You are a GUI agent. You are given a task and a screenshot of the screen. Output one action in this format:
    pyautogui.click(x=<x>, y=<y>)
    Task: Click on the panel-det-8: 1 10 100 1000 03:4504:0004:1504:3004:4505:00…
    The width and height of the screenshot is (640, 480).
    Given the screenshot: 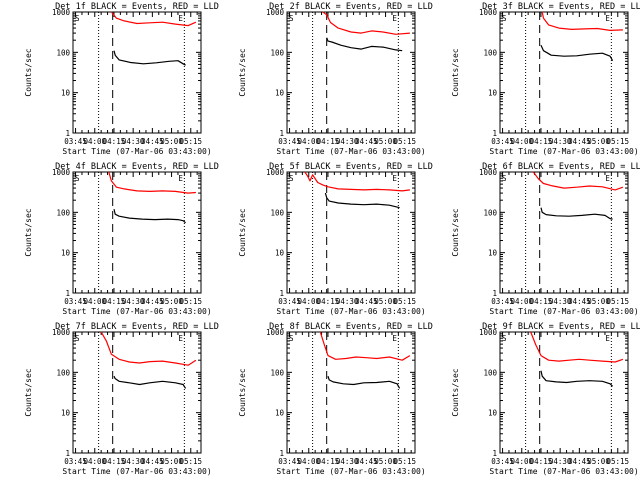 What is the action you would take?
    pyautogui.click(x=335, y=399)
    